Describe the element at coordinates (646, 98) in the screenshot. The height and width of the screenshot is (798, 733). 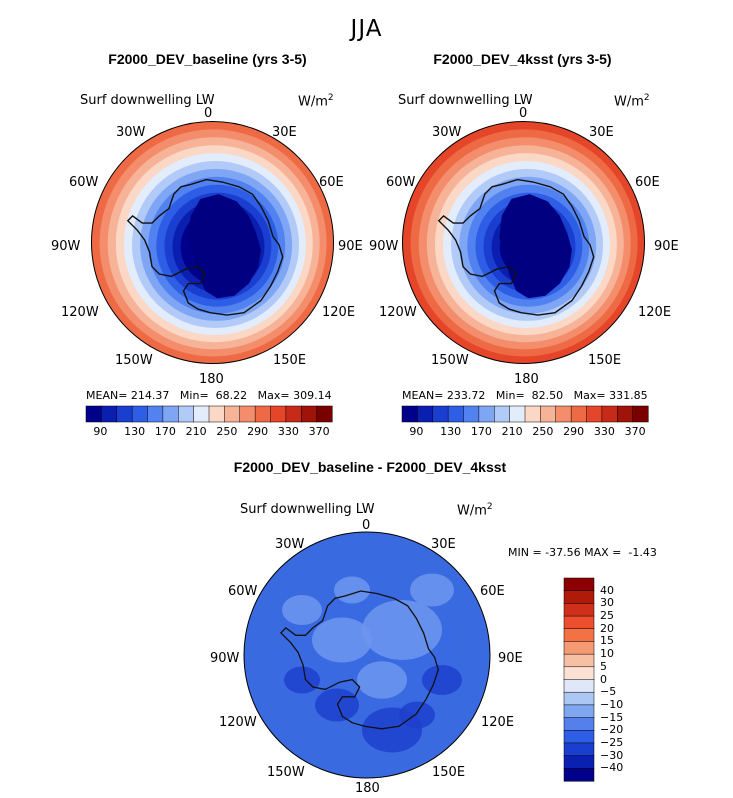
I see `panel-2-units-exponent: 2` at that location.